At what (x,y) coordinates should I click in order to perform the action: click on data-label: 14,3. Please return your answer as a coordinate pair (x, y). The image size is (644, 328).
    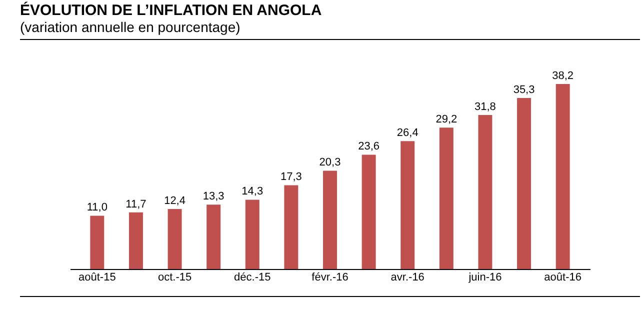
    Looking at the image, I should click on (253, 192).